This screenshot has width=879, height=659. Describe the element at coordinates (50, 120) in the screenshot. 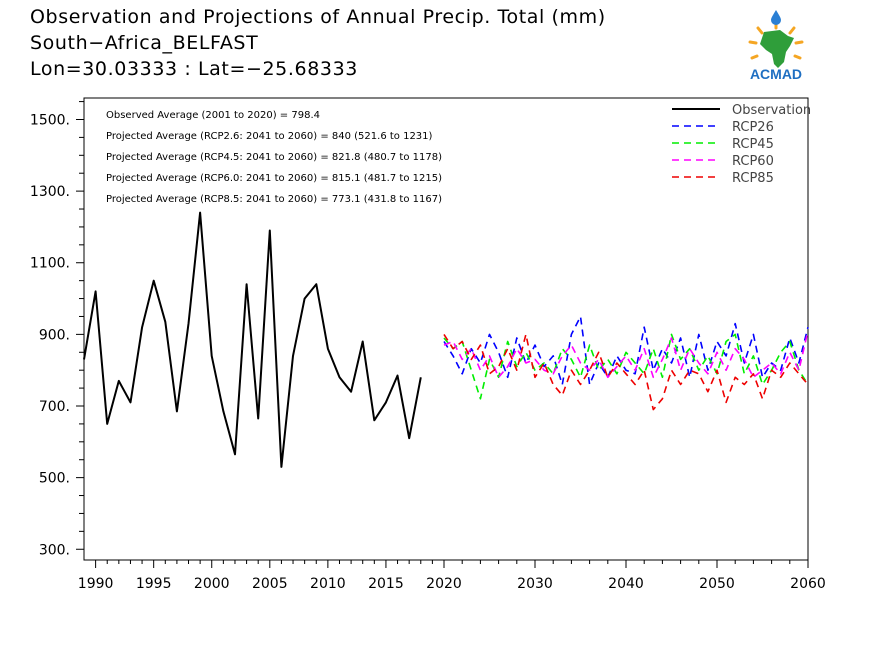

I see `y-tick-label: 1500.` at that location.